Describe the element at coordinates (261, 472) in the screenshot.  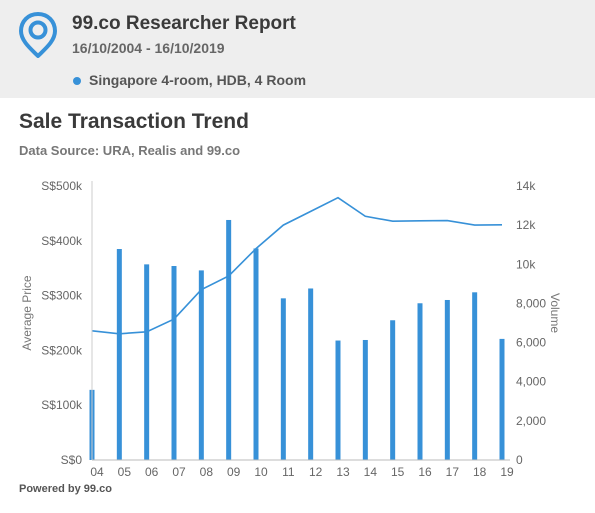
I see `x-tick-label: 10` at that location.